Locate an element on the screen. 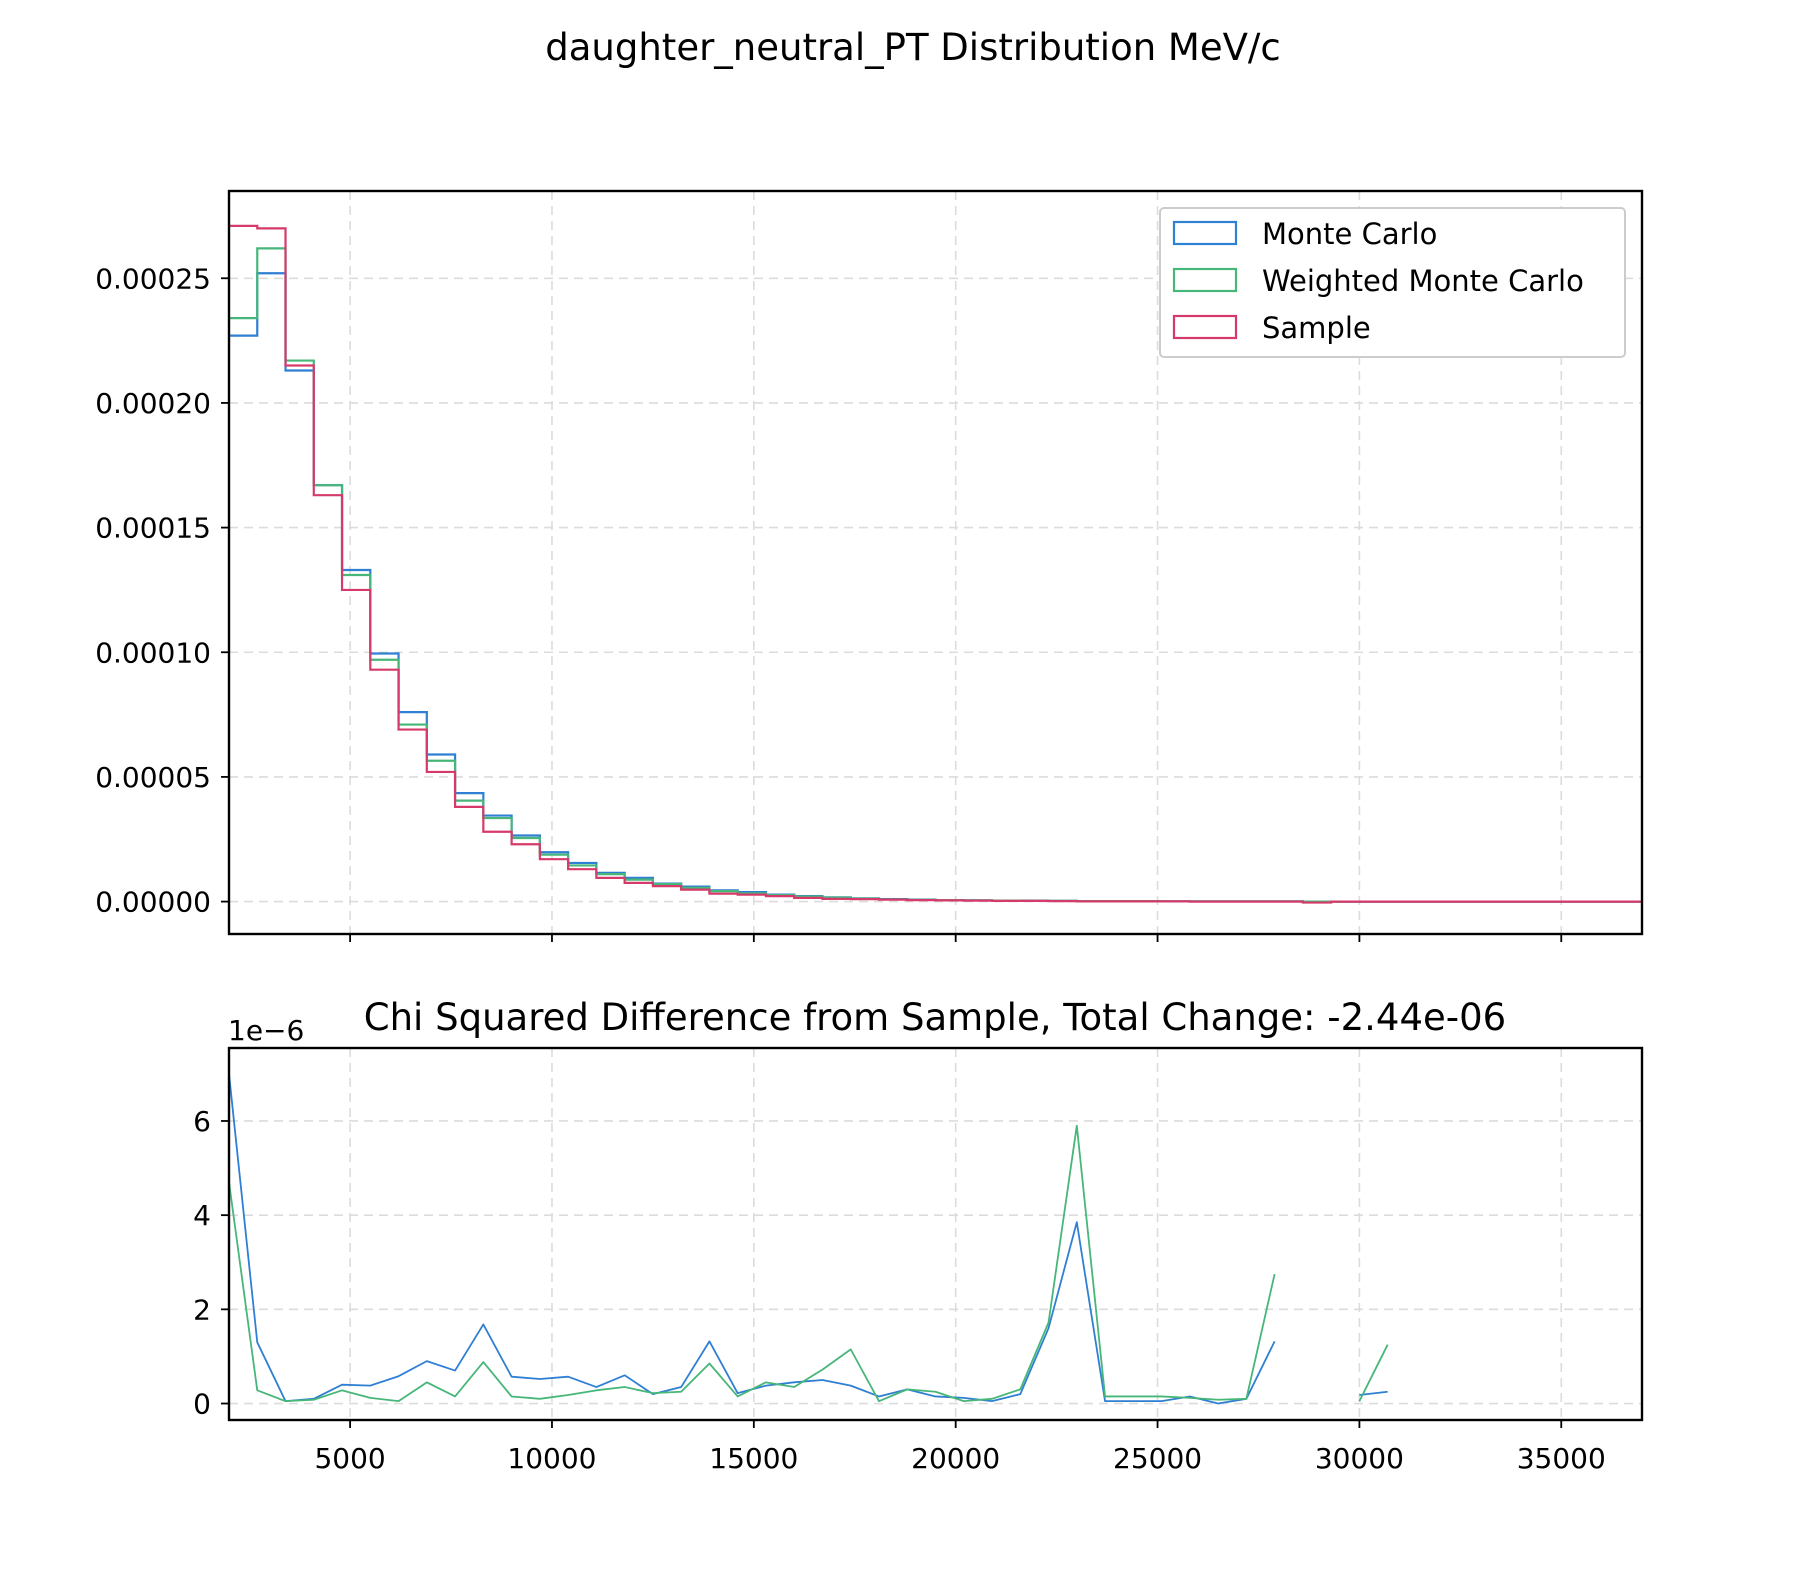 The image size is (1816, 1589). legend-box is located at coordinates (1392, 282).